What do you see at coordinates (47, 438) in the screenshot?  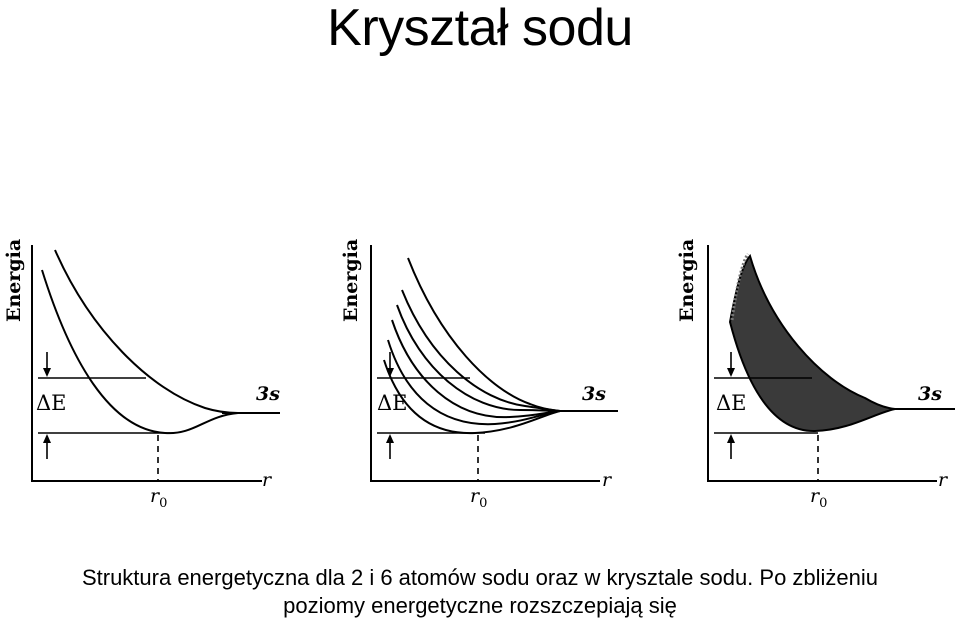 I see `panel-1-arrowhead-up` at bounding box center [47, 438].